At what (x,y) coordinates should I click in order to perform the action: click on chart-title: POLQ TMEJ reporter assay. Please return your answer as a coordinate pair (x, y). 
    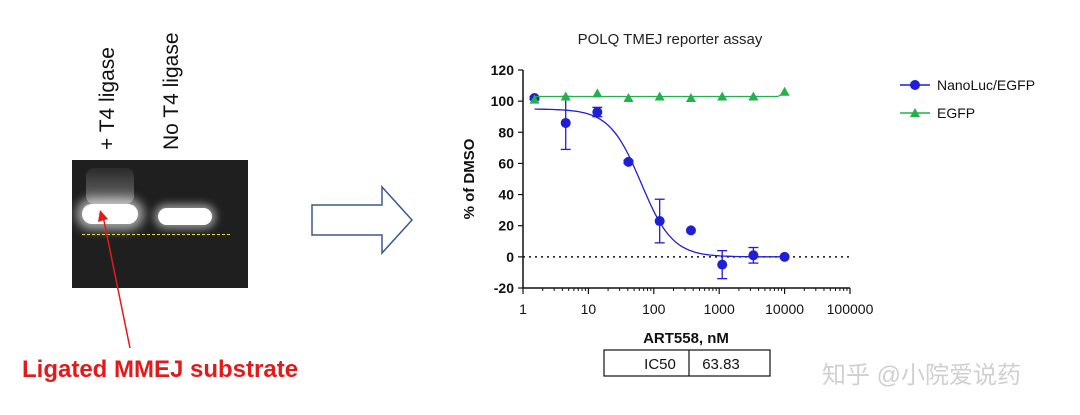
    Looking at the image, I should click on (670, 39).